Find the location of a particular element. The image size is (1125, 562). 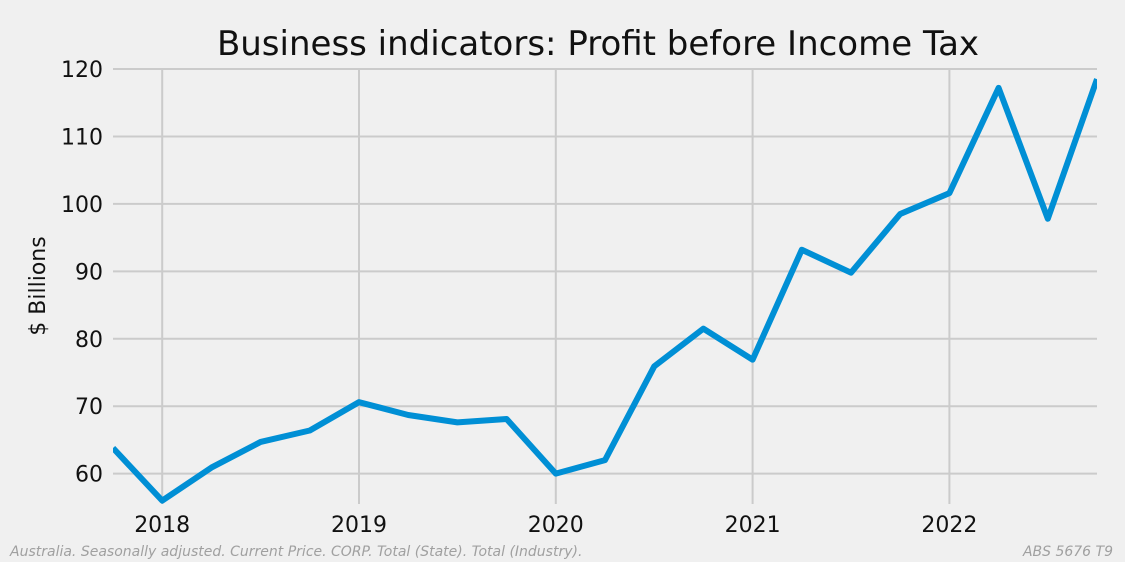

footnote-source-id: ABS 5676 T9 is located at coordinates (1067, 552).